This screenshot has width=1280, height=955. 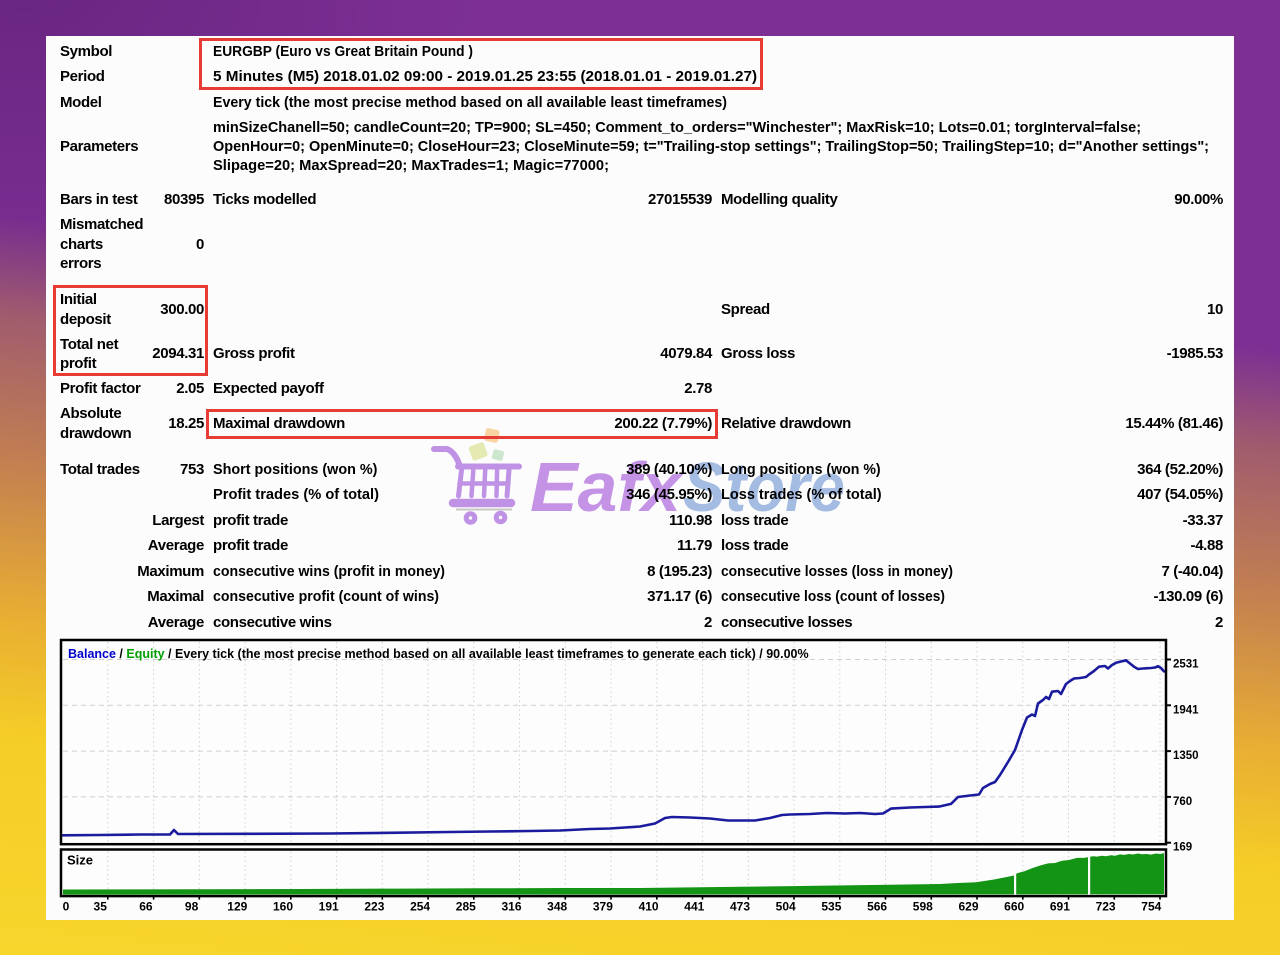 What do you see at coordinates (66, 907) in the screenshot?
I see `svg-text: 0` at bounding box center [66, 907].